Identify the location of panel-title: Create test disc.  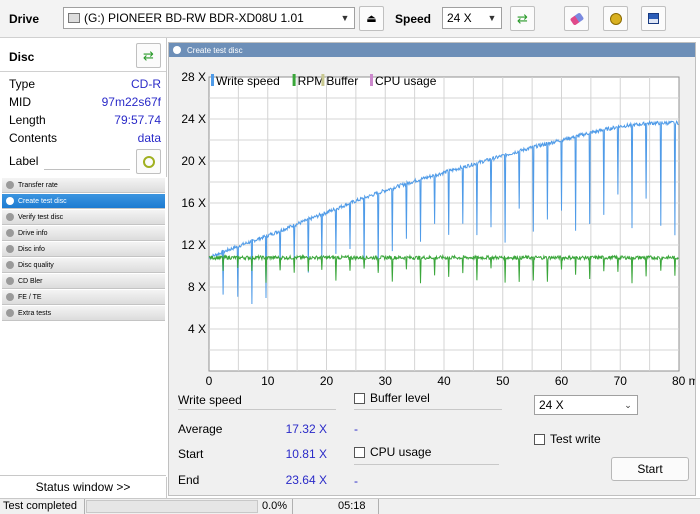
(215, 50).